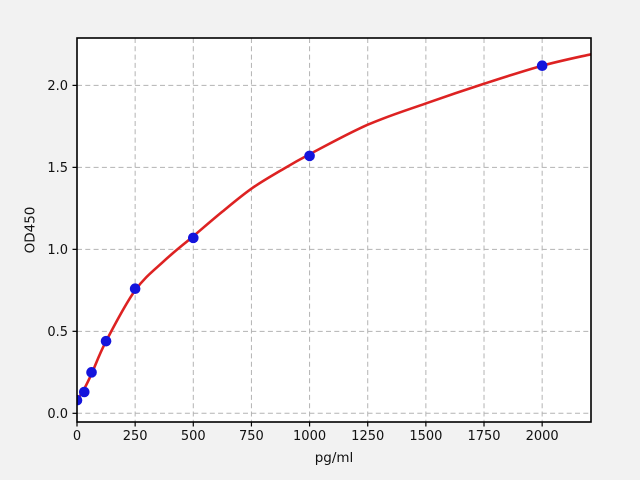 The height and width of the screenshot is (480, 640). Describe the element at coordinates (57, 332) in the screenshot. I see `y-tick-label: 0.5` at that location.